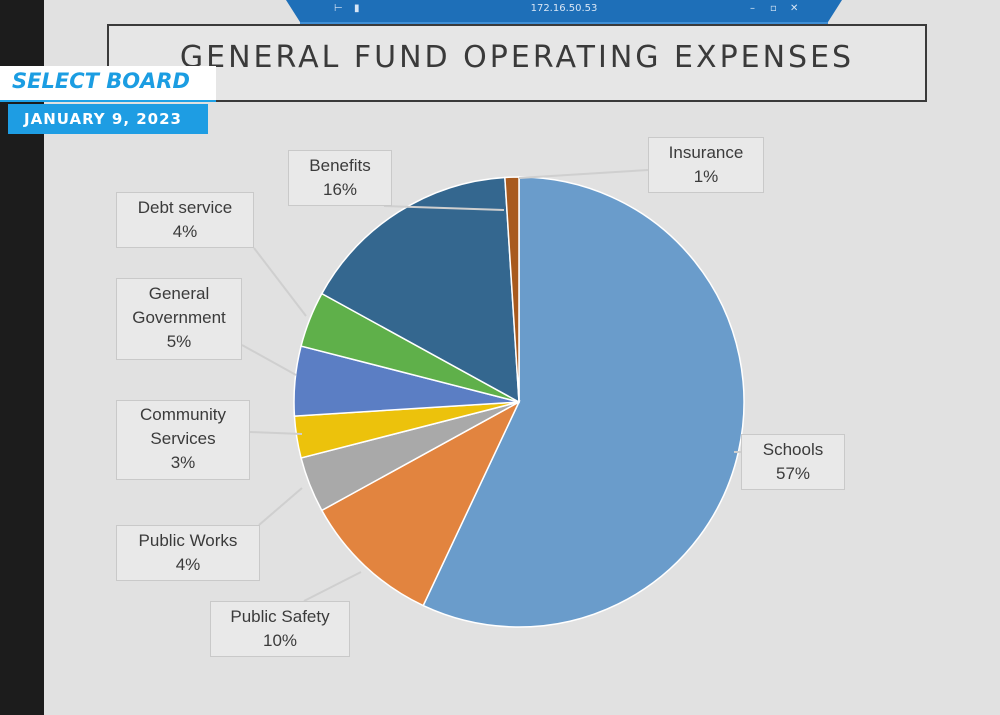 This screenshot has height=715, width=1000. I want to click on leader-line-community-services, so click(276, 433).